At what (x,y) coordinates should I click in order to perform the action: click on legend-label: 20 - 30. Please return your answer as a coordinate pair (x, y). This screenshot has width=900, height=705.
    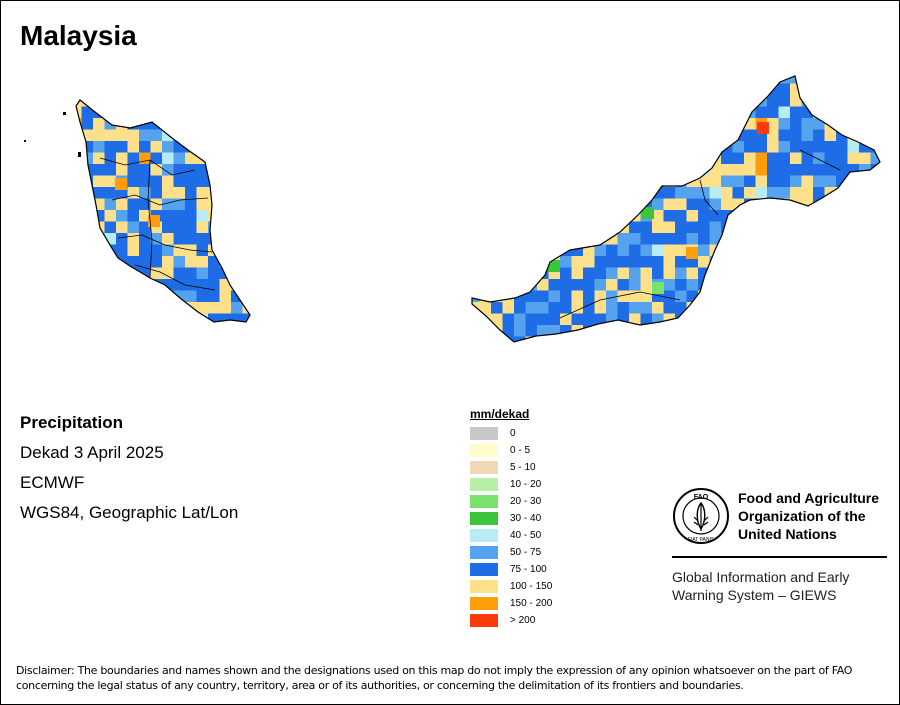
    Looking at the image, I should click on (526, 501).